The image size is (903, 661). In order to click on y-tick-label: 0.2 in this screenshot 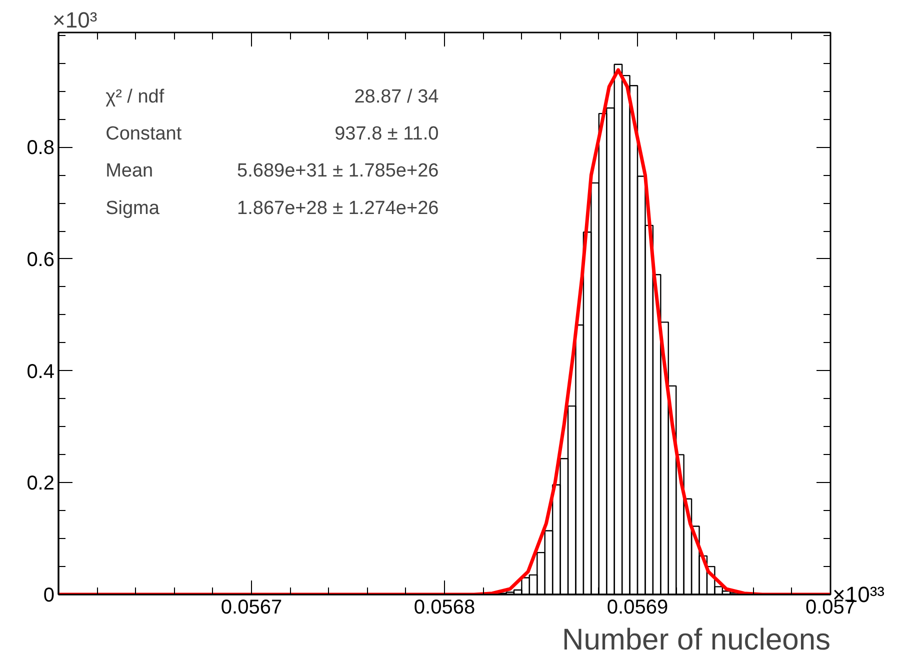, I will do `click(40, 483)`.